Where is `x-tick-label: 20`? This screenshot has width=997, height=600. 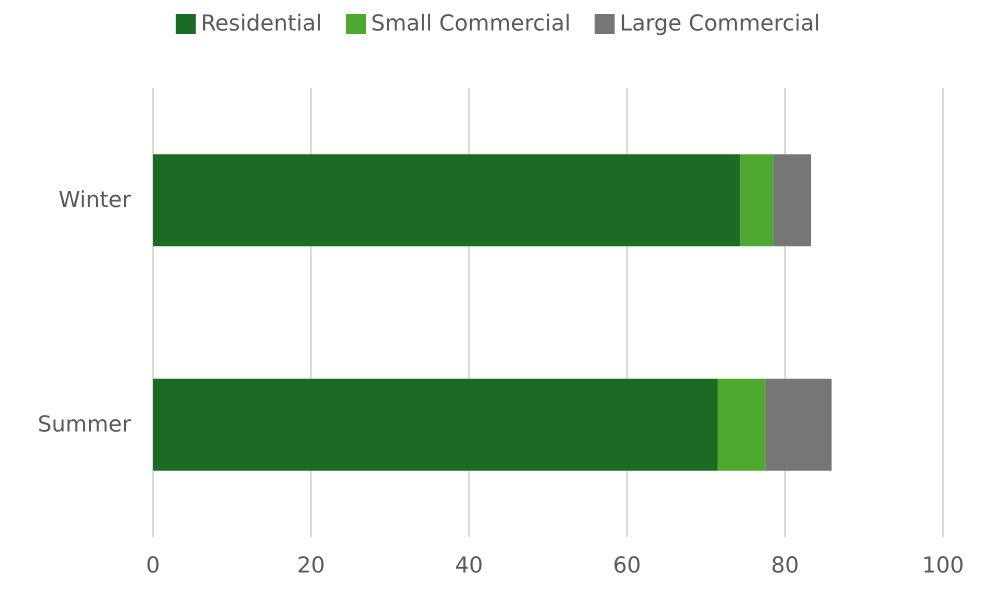
x-tick-label: 20 is located at coordinates (311, 566).